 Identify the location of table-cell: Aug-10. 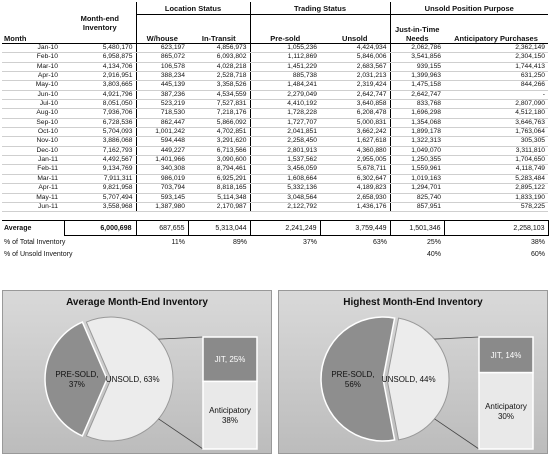
(33, 113).